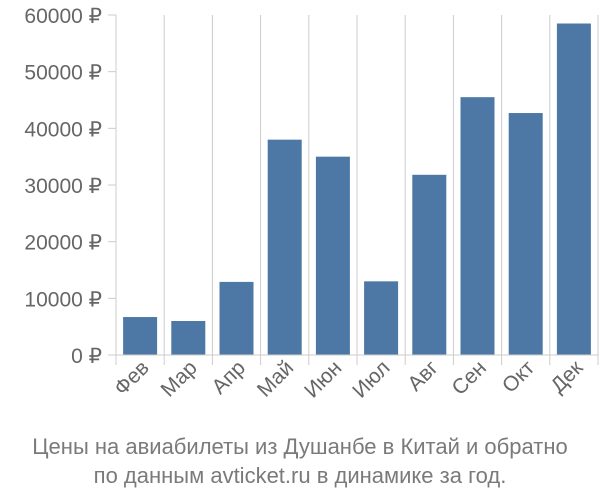  Describe the element at coordinates (469, 377) in the screenshot. I see `x-tick-label: Сен` at that location.